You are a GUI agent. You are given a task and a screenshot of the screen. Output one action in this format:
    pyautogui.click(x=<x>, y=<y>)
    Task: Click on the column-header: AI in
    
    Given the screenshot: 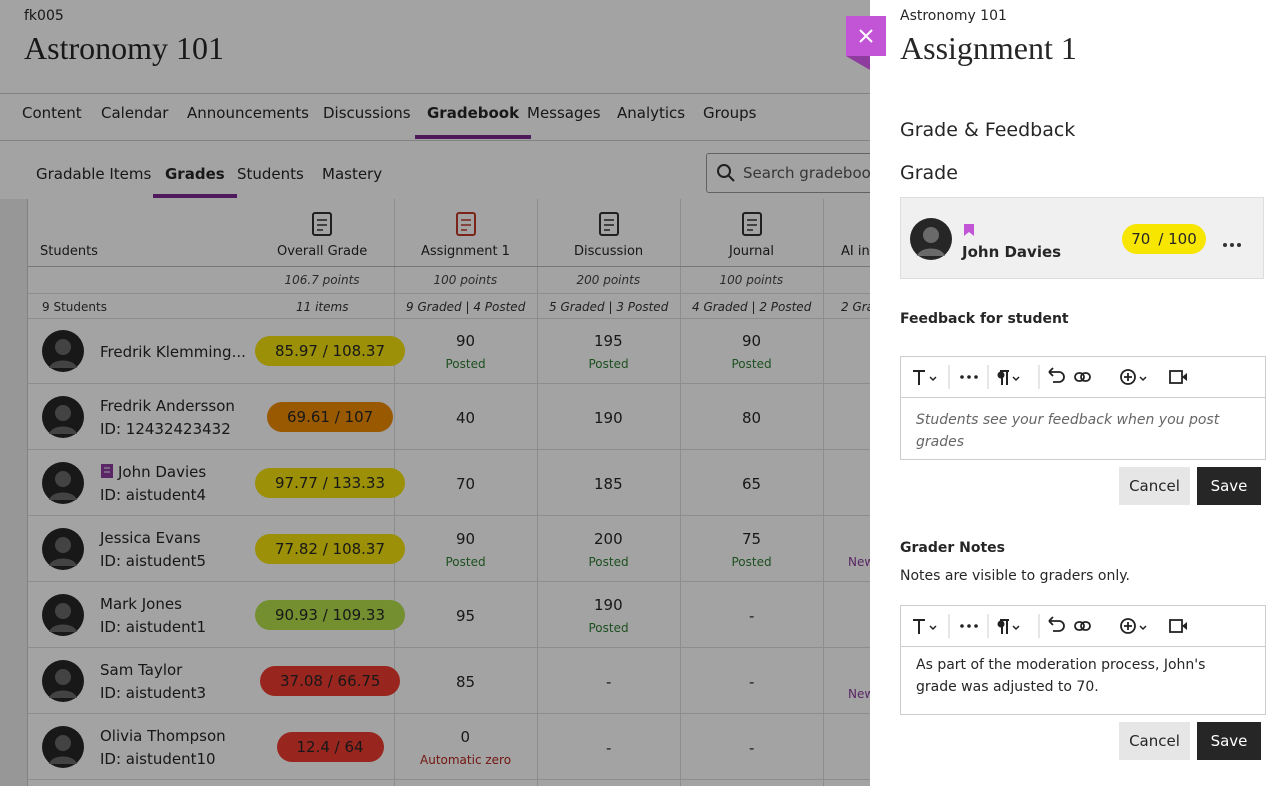 What is the action you would take?
    pyautogui.click(x=855, y=251)
    